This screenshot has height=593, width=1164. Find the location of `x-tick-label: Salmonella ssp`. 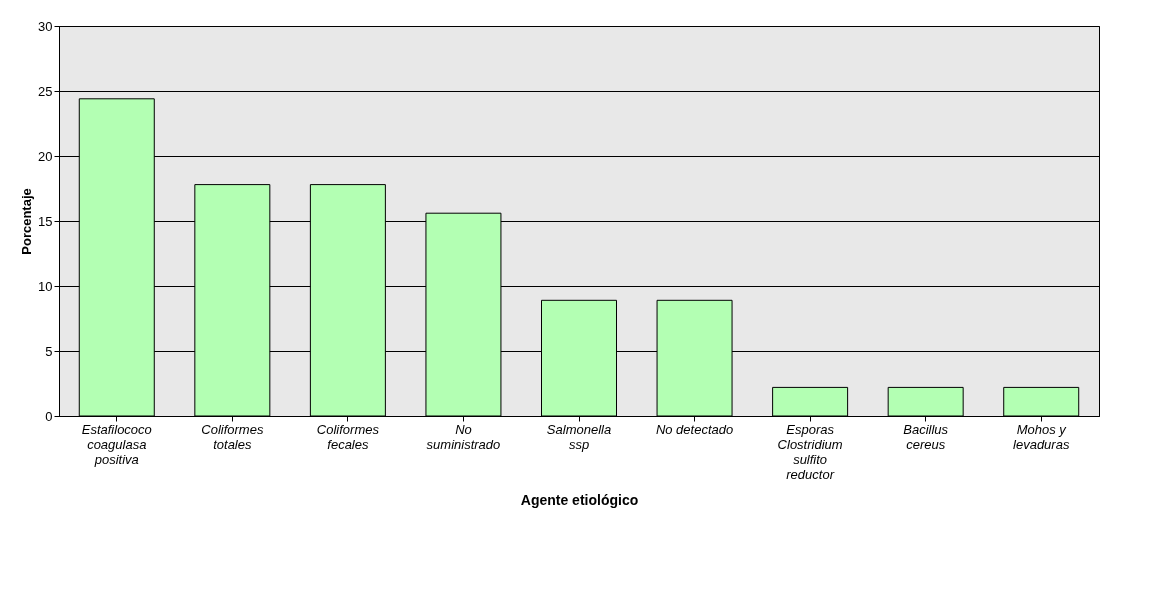

x-tick-label: Salmonella ssp is located at coordinates (579, 436).